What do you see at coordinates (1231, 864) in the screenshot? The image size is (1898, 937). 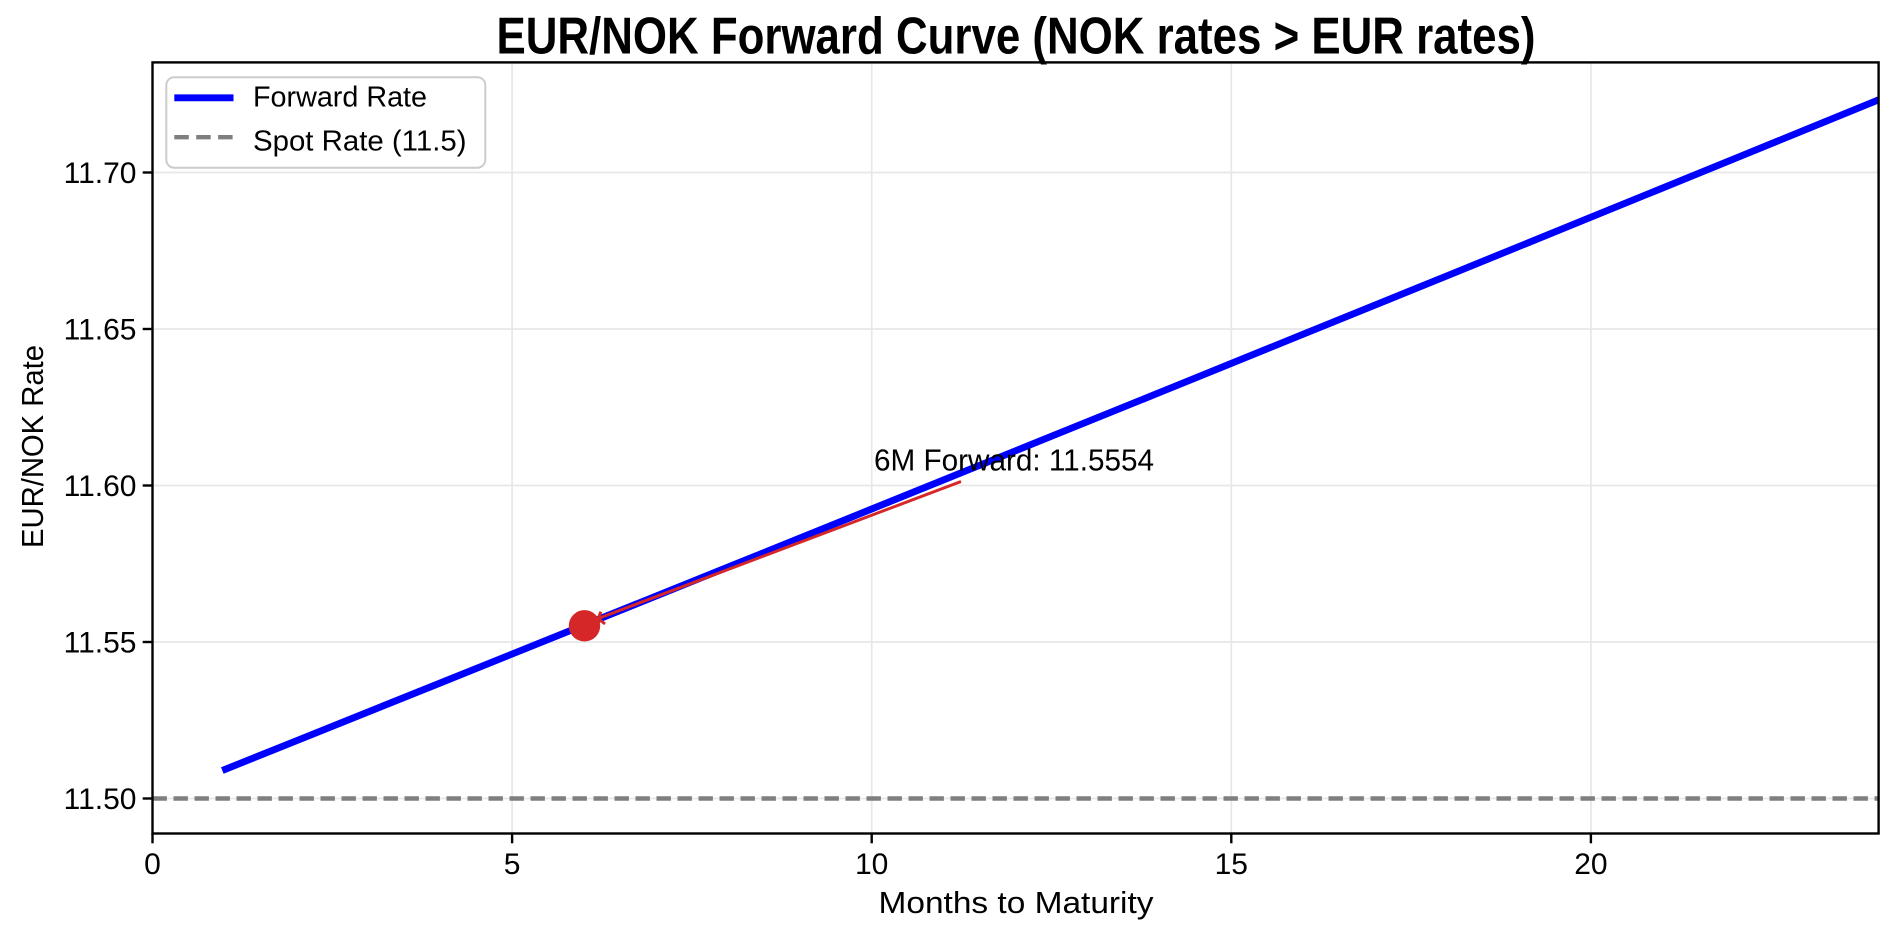 I see `svg-text: 15` at bounding box center [1231, 864].